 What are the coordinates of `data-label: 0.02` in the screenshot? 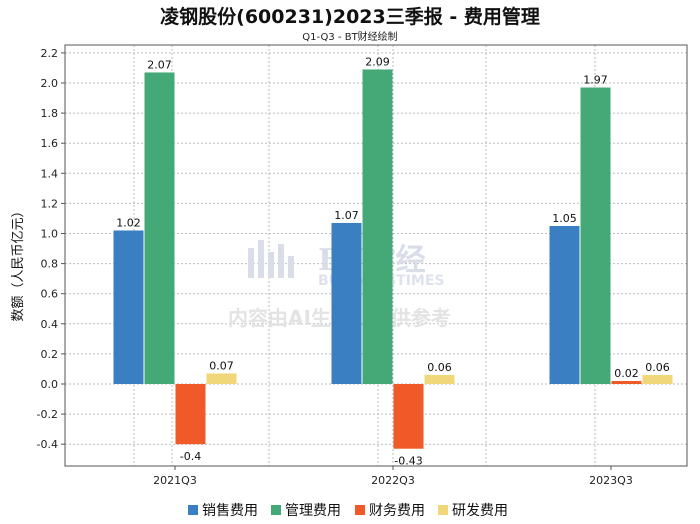 It's located at (626, 373).